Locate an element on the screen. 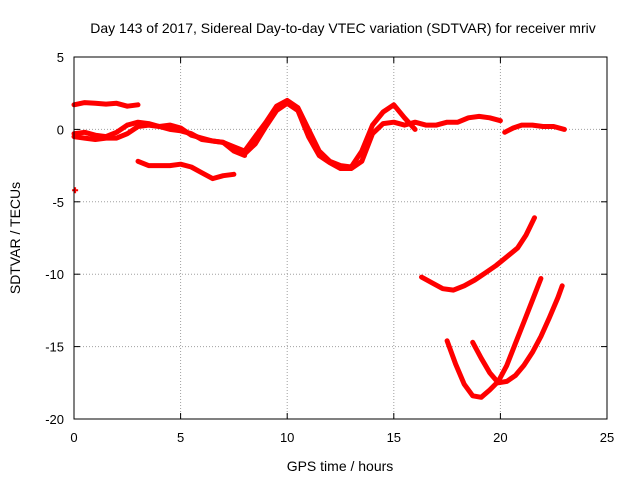 The height and width of the screenshot is (480, 640). x-axis-label: GPS time / hours is located at coordinates (340, 466).